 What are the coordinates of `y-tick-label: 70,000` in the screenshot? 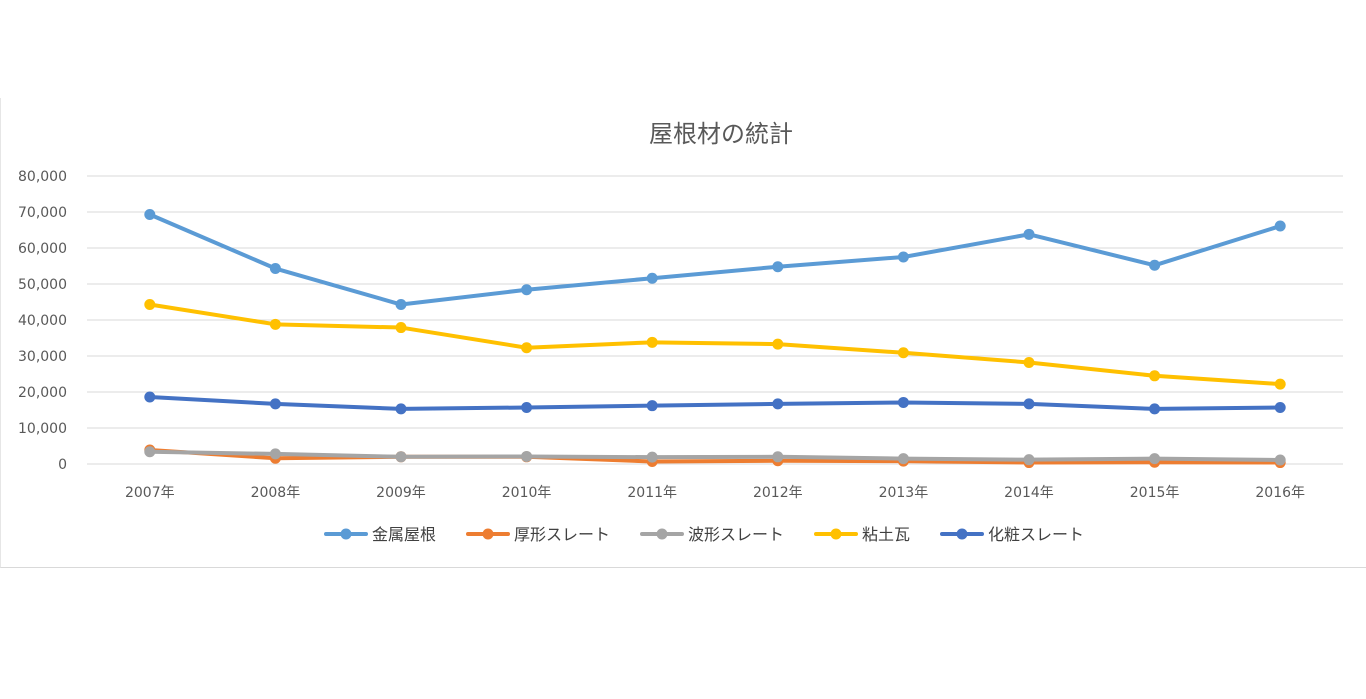 It's located at (42, 213).